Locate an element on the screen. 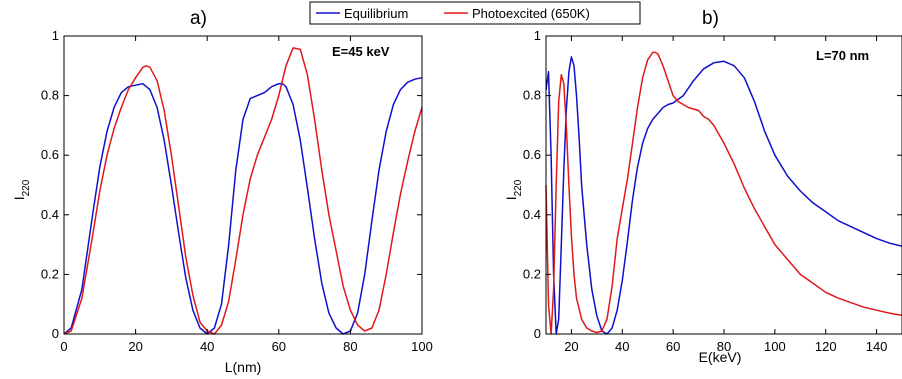 The width and height of the screenshot is (902, 379). chart-a-ylabel: I220 is located at coordinates (21, 189).